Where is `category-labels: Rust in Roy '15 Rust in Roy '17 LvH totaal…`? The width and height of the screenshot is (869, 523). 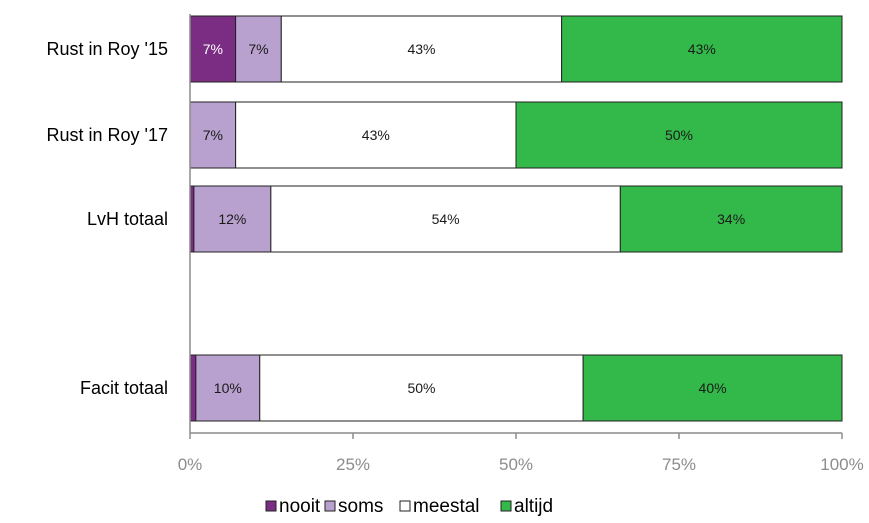
category-labels: Rust in Roy '15 Rust in Roy '17 LvH totaal… is located at coordinates (108, 218).